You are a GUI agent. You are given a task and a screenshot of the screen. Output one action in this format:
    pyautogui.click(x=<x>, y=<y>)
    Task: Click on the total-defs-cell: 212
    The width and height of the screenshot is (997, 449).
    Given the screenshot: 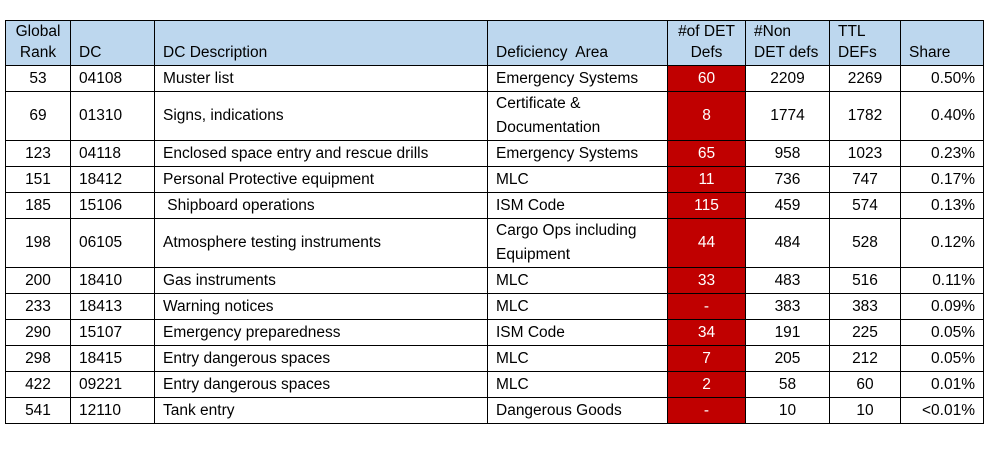 What is the action you would take?
    pyautogui.click(x=865, y=358)
    